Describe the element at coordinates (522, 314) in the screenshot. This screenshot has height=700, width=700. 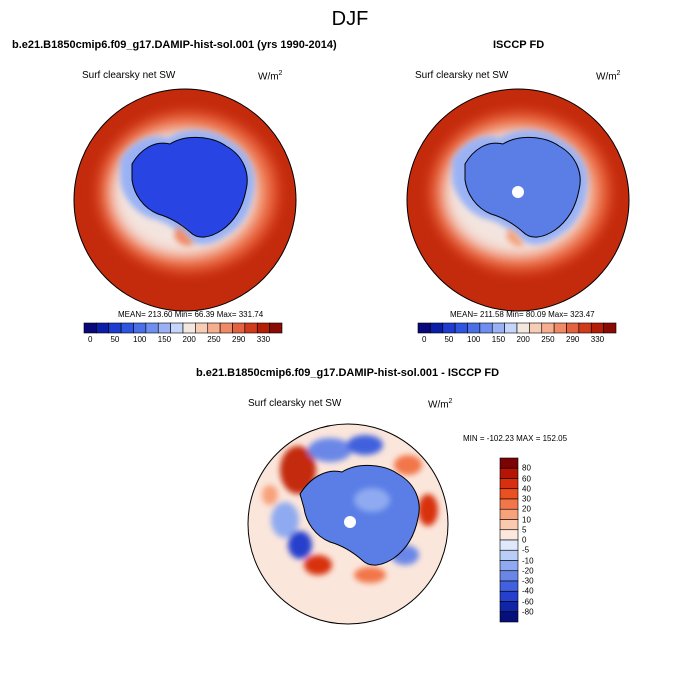
I see `obs-stats: MEAN= 211.58 Min= 80.09 Max= 323.47` at that location.